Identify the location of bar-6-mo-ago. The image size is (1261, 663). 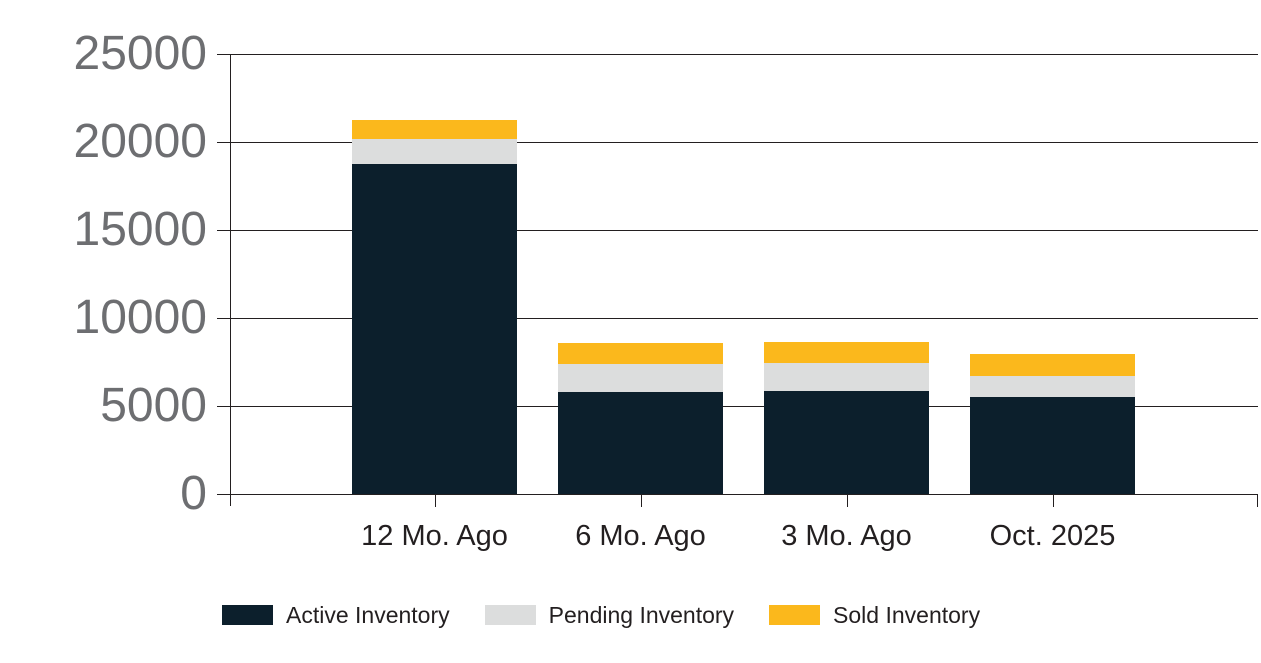
(640, 274).